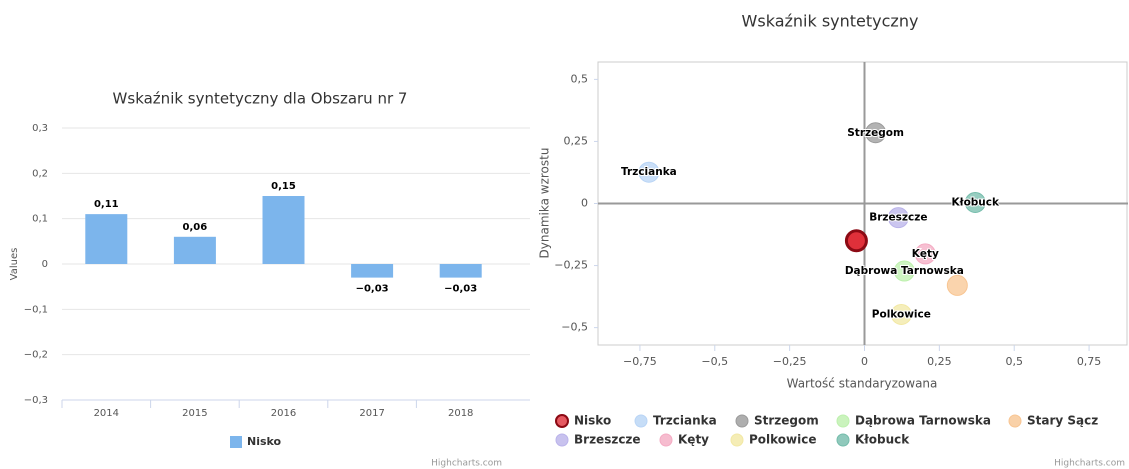  What do you see at coordinates (576, 140) in the screenshot?
I see `y-tick-label: 0,25` at bounding box center [576, 140].